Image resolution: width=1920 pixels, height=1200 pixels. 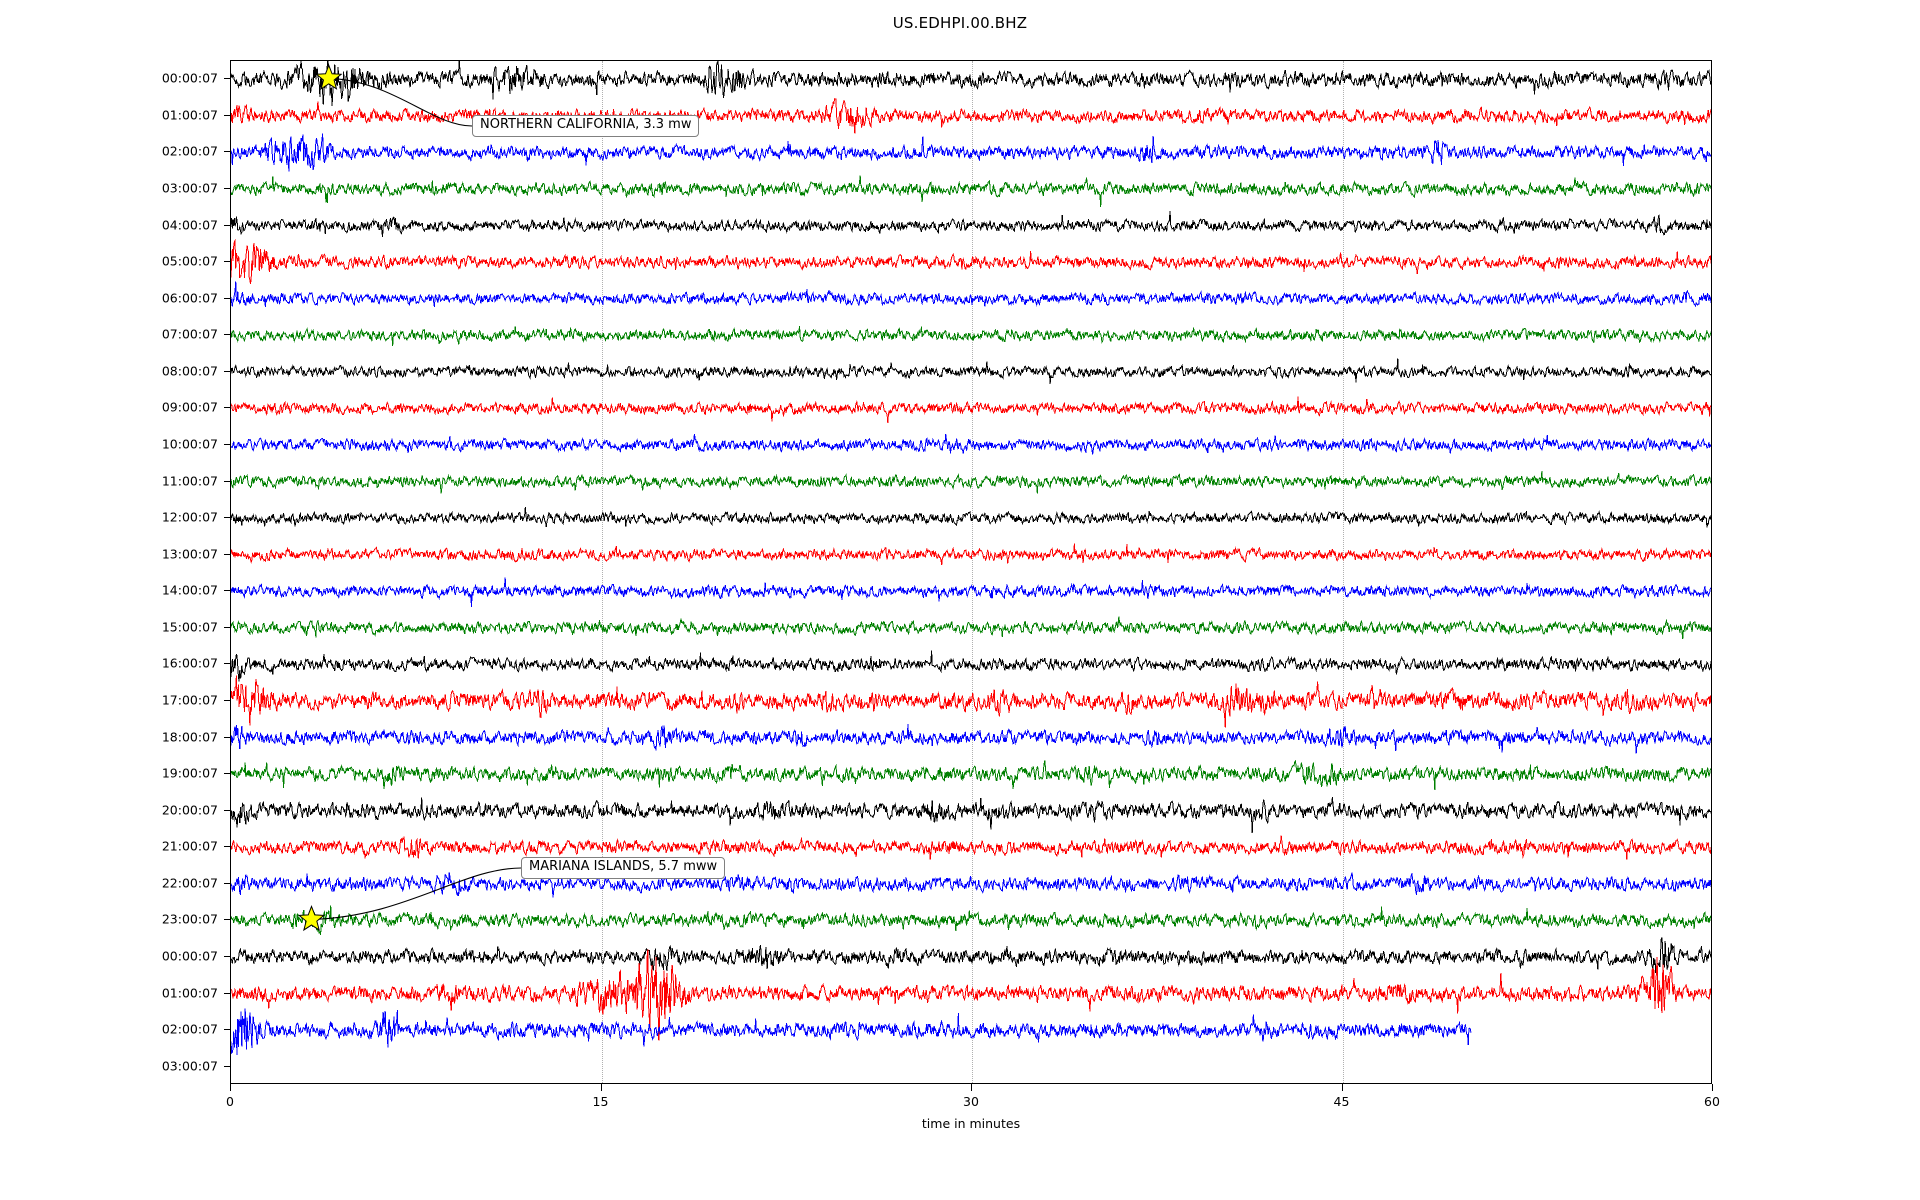 What do you see at coordinates (189, 517) in the screenshot?
I see `y-tick-label: 12:00:07` at bounding box center [189, 517].